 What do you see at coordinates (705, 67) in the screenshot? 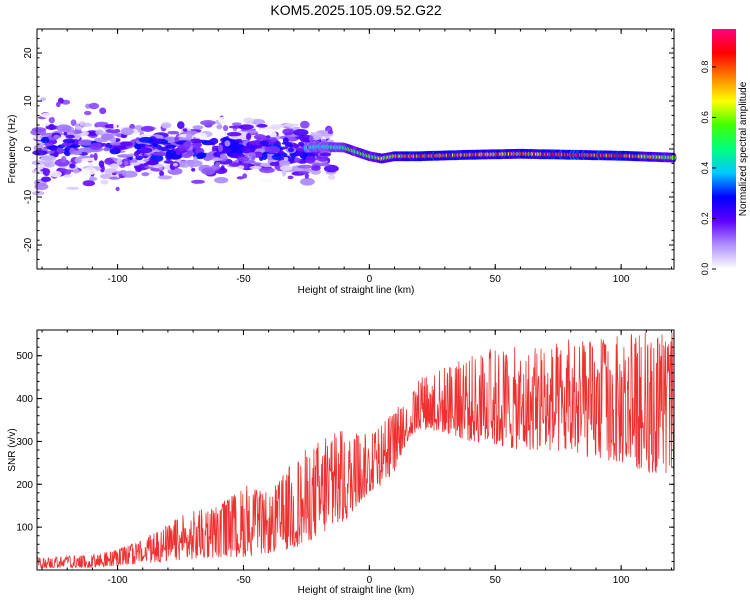
I see `colorbar-tick-label: 0.8` at bounding box center [705, 67].